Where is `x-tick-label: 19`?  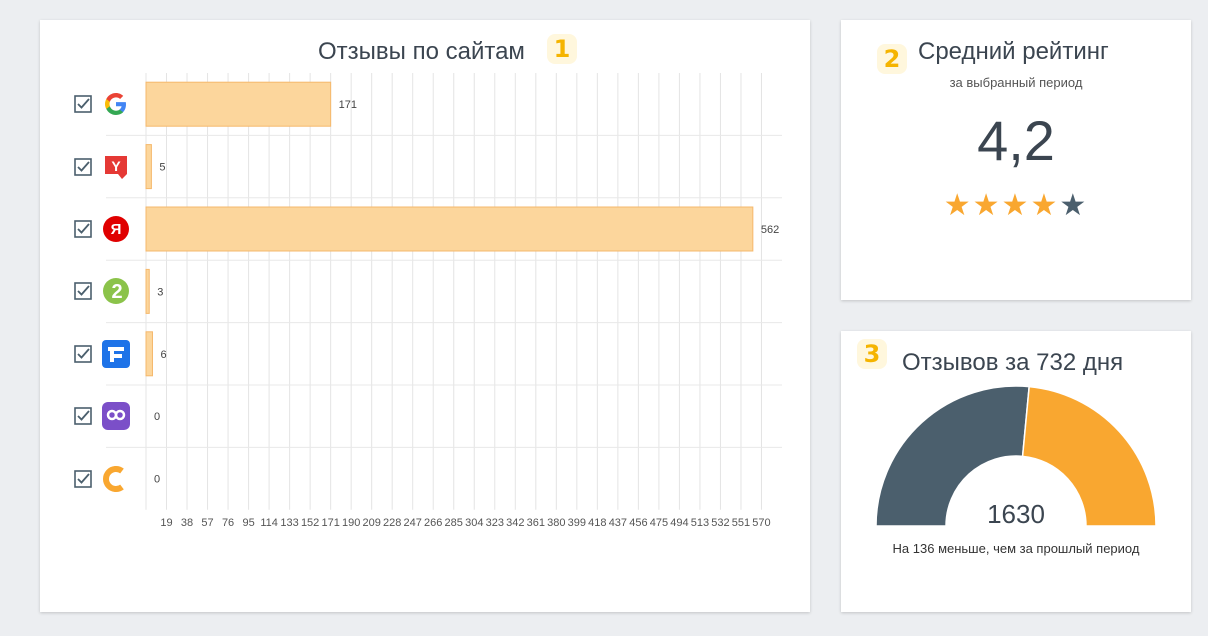
x-tick-label: 19 is located at coordinates (166, 523).